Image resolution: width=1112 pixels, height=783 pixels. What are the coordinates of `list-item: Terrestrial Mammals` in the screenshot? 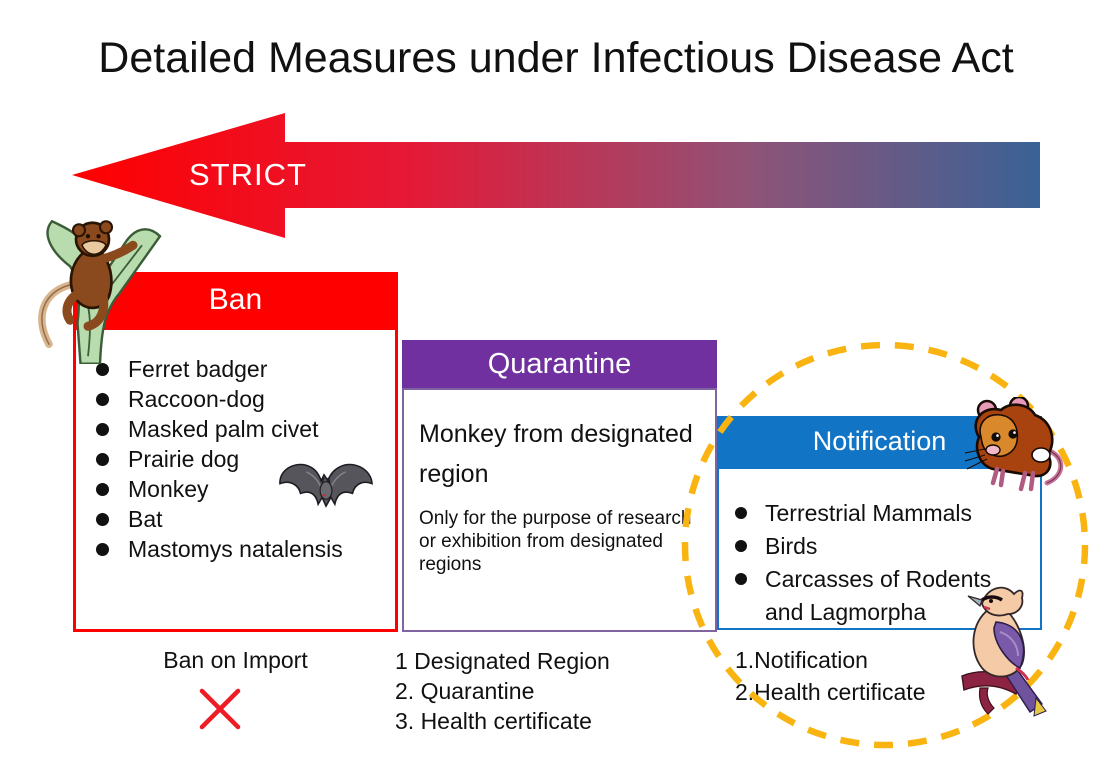 It's located at (883, 513).